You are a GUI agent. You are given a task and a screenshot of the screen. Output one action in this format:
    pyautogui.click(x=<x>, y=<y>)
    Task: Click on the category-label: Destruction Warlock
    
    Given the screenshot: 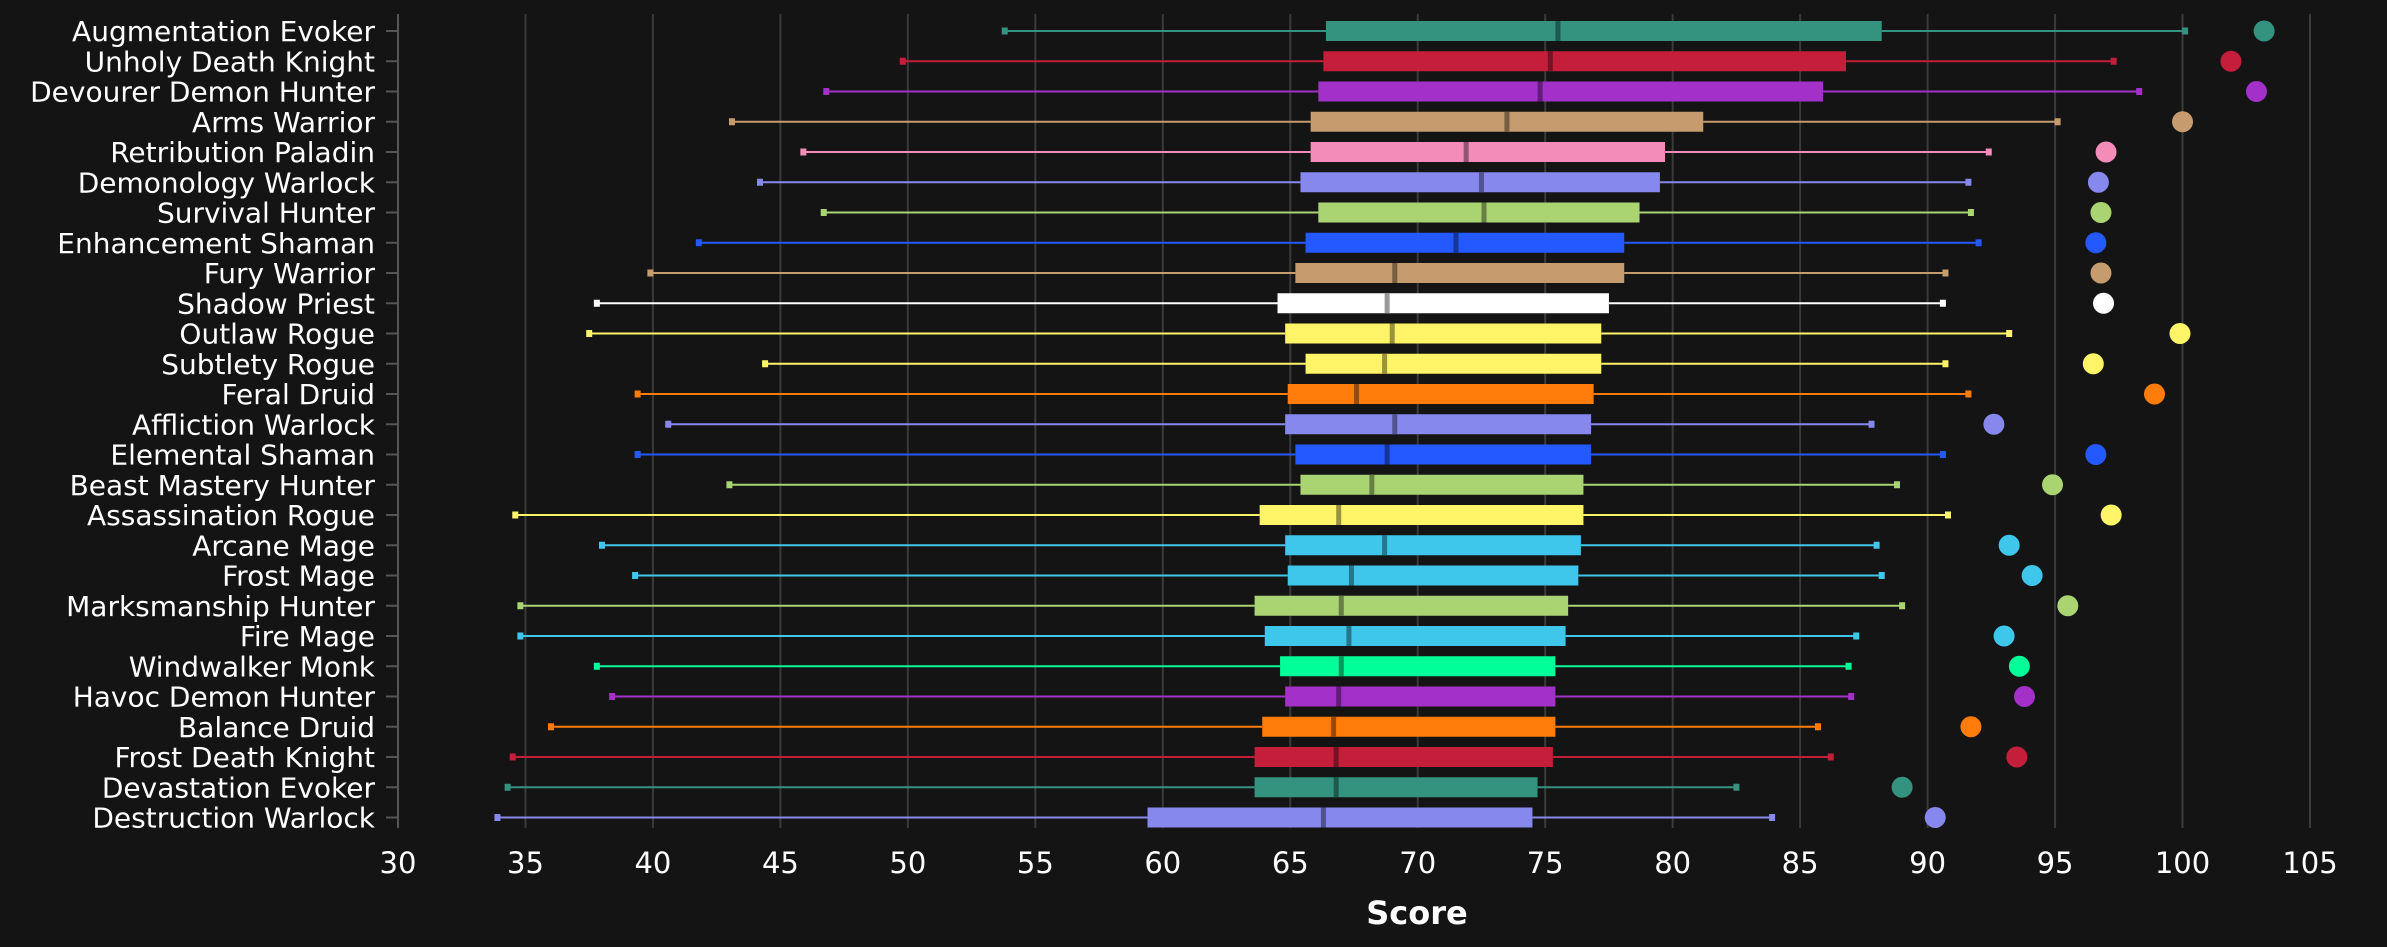 What is the action you would take?
    pyautogui.click(x=233, y=818)
    